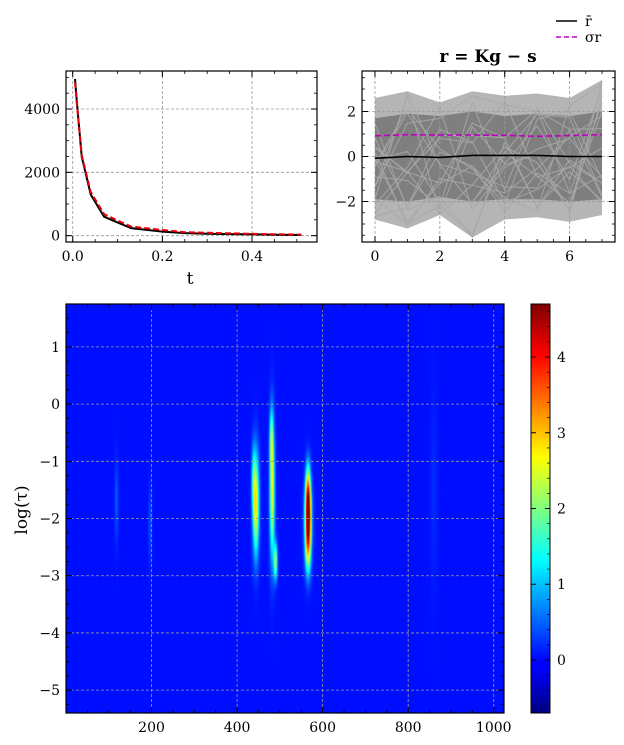 Image resolution: width=624 pixels, height=745 pixels. I want to click on residual-traces, so click(488, 159).